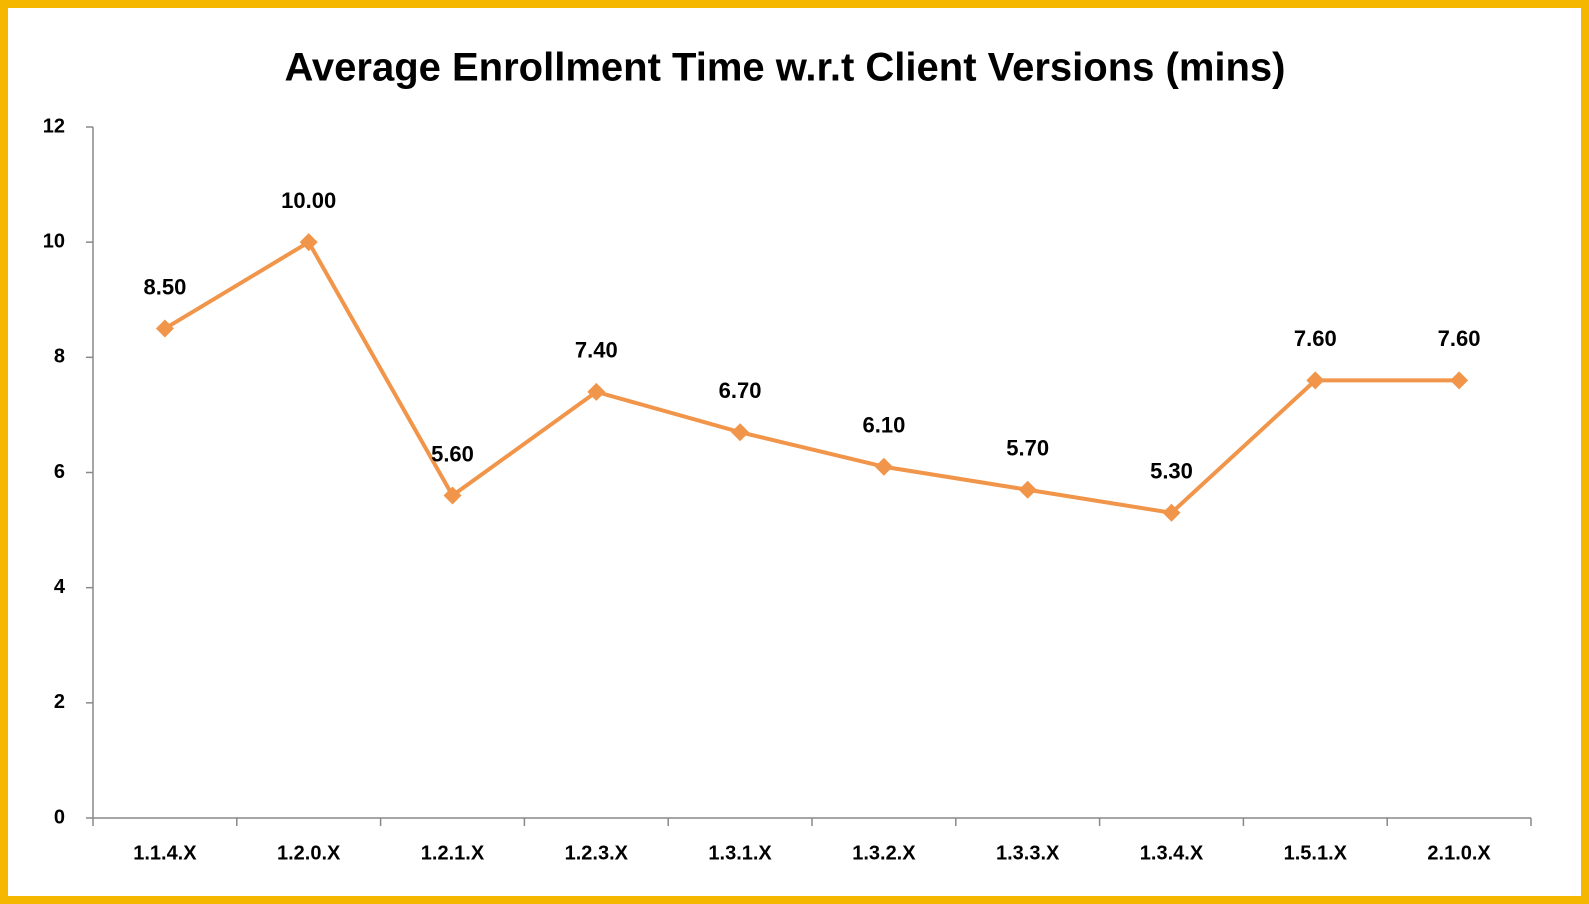  Describe the element at coordinates (54, 241) in the screenshot. I see `y-tick-label: 10` at that location.